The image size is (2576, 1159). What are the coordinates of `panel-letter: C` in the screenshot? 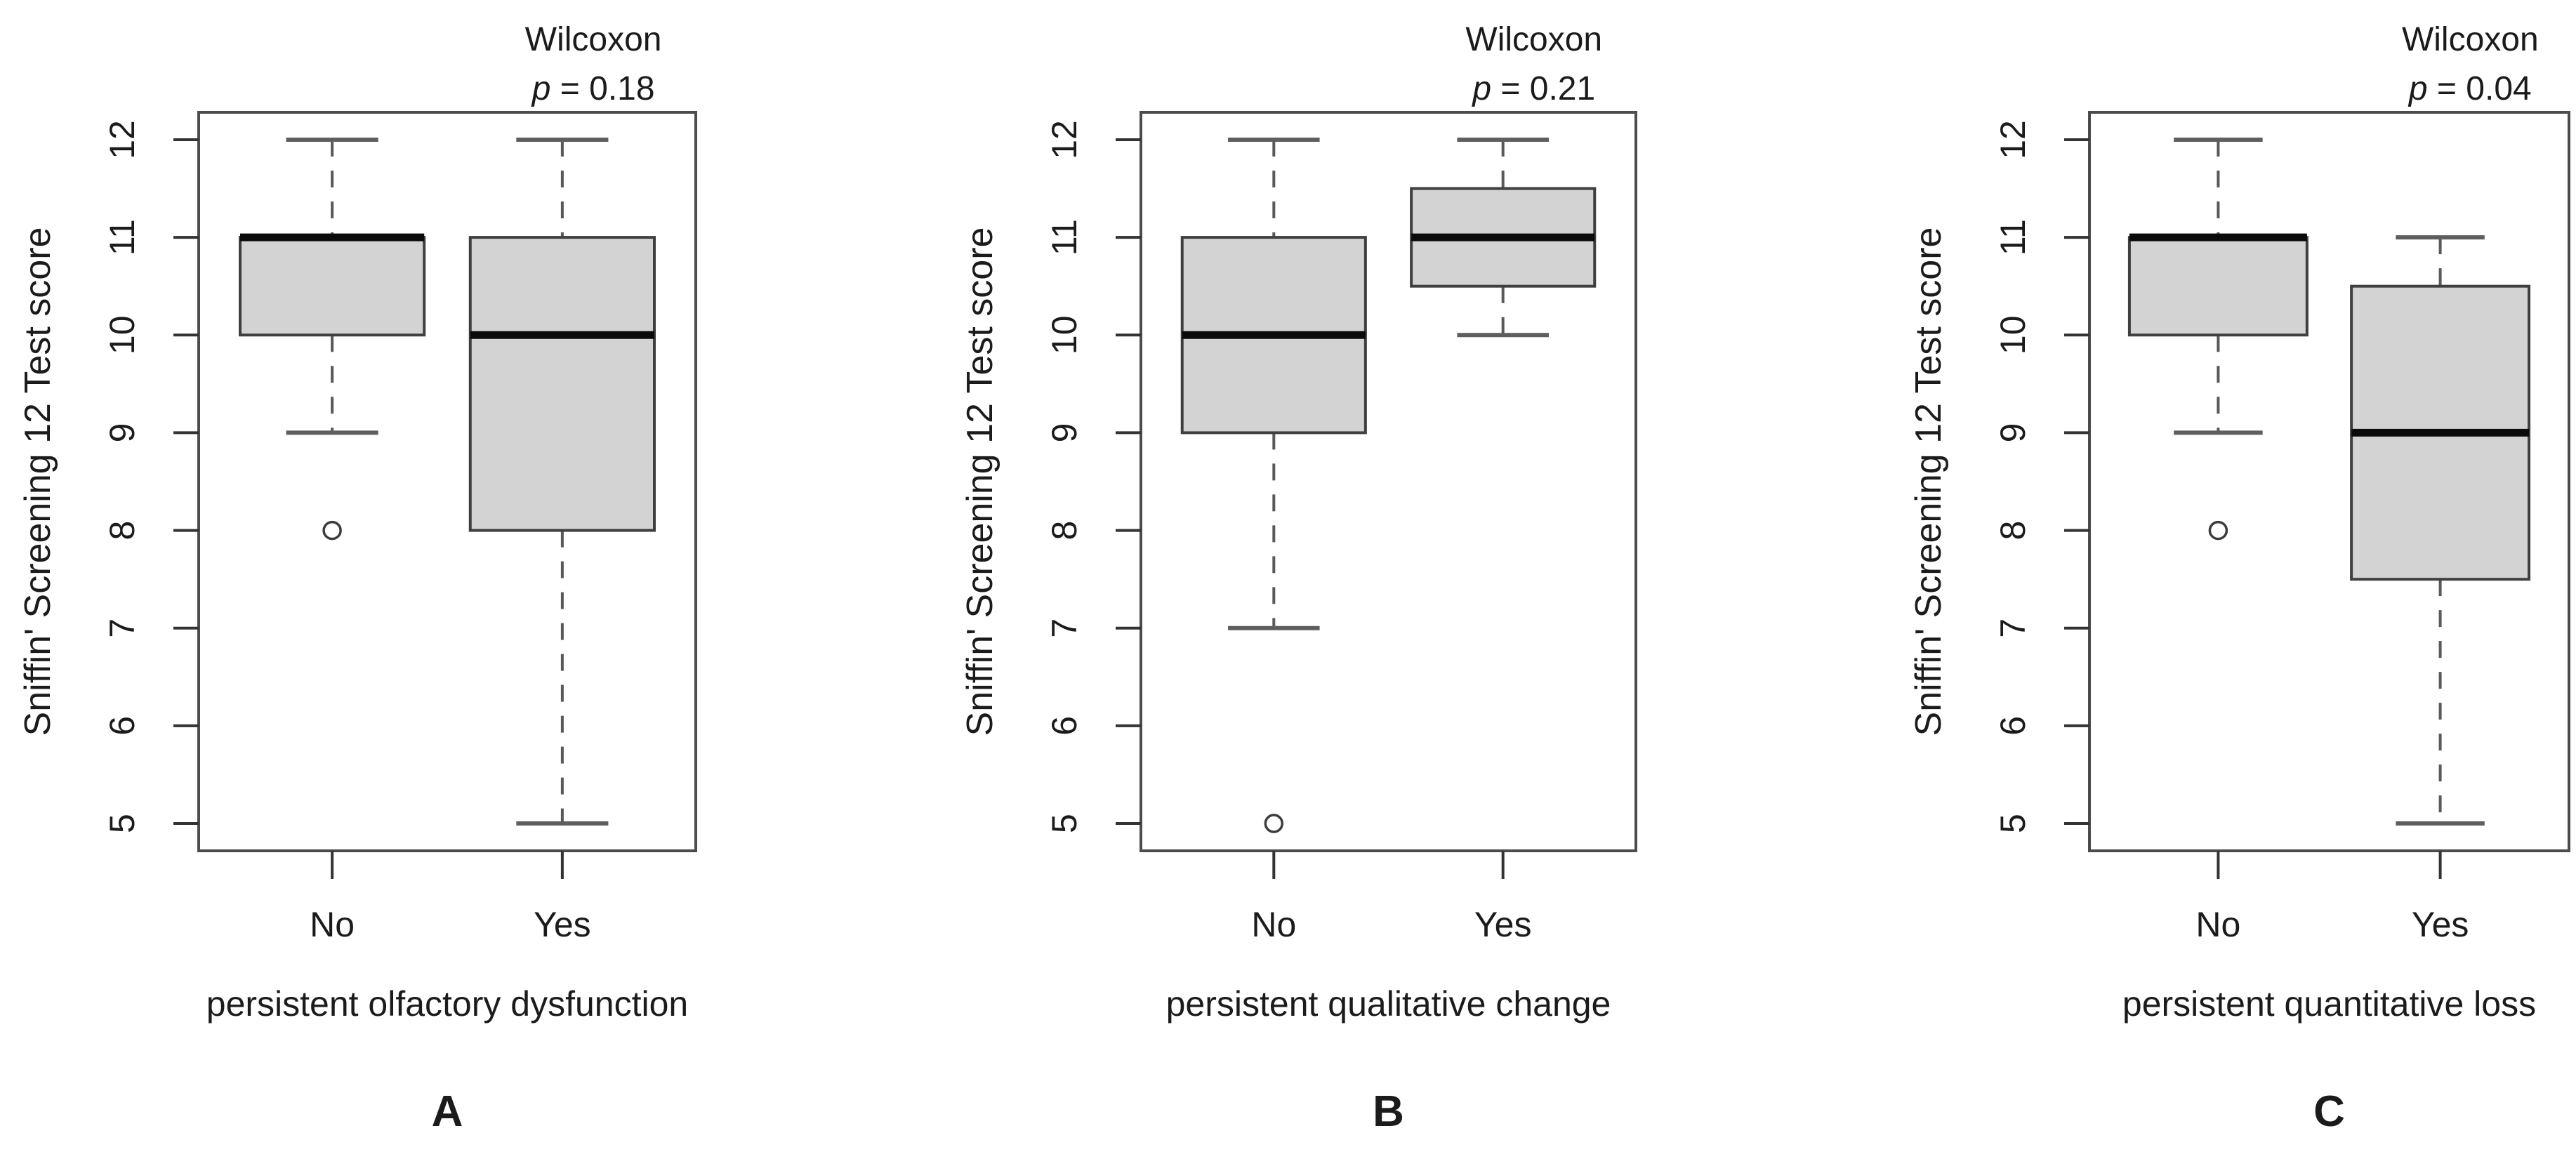 It's located at (2329, 1111).